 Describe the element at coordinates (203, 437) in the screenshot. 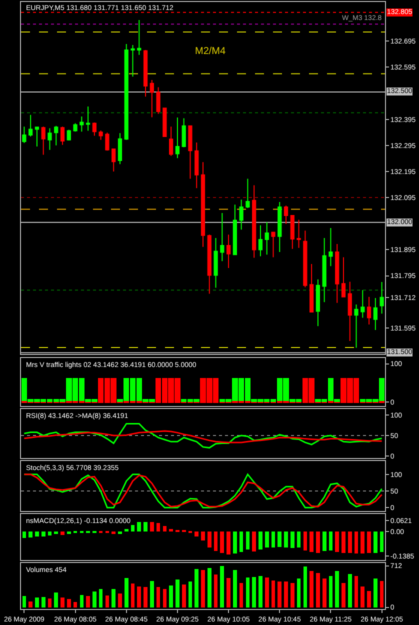

I see `line-series` at that location.